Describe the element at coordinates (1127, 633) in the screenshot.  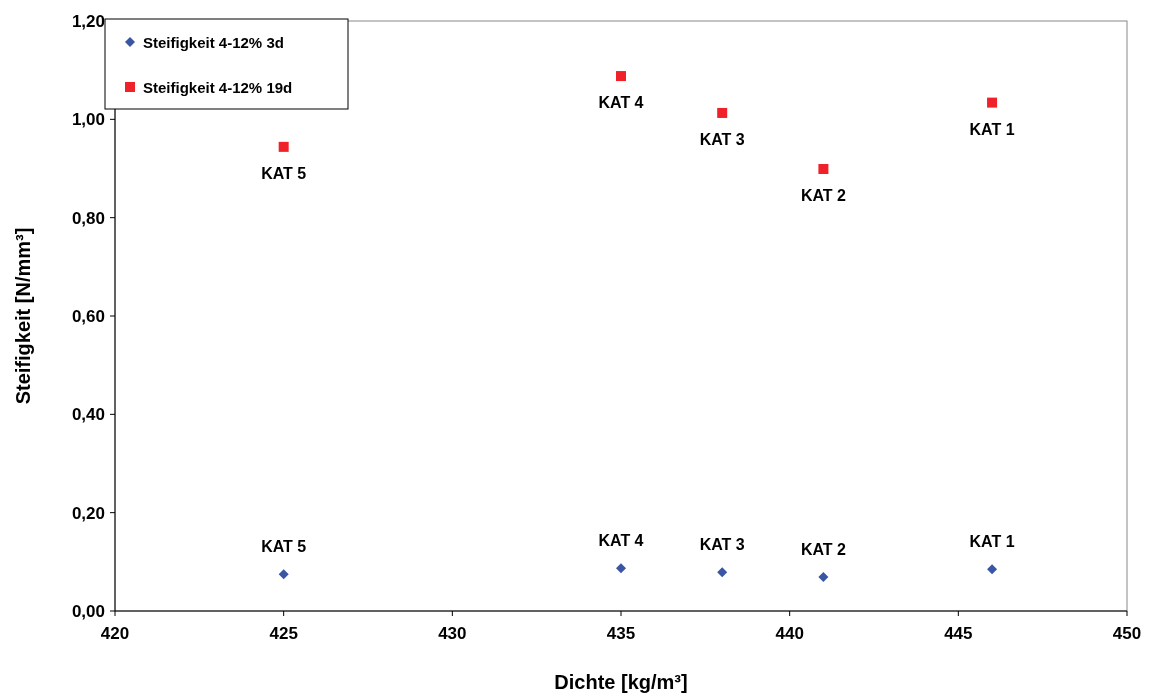
I see `x-tick-label: 450` at that location.